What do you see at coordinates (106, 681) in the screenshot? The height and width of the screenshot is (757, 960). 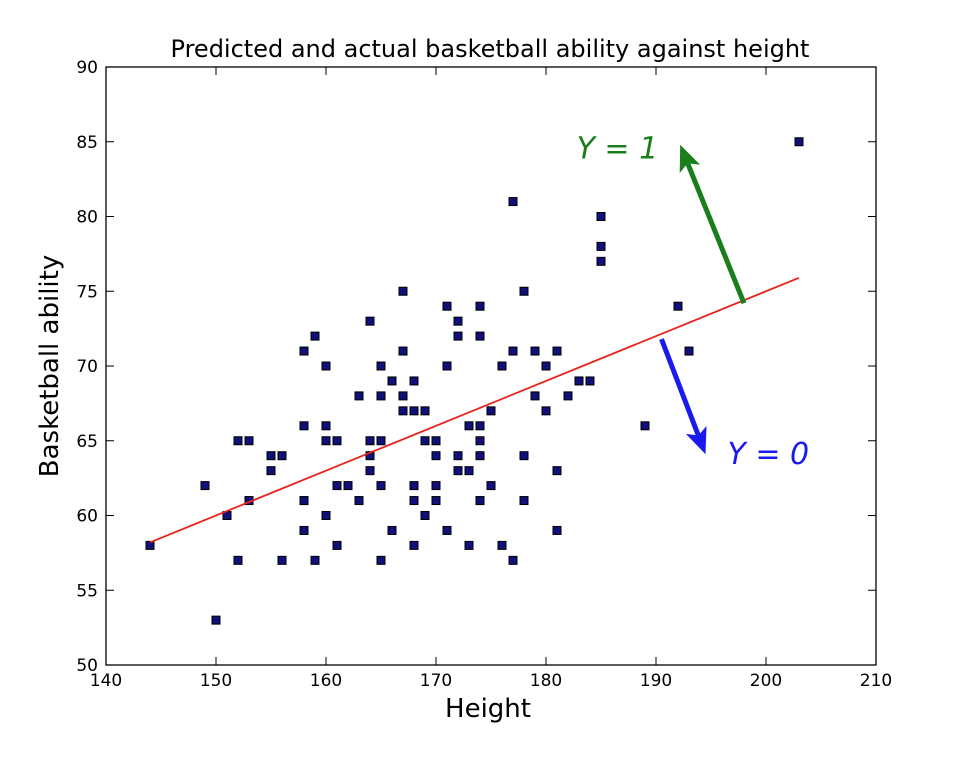 I see `x-tick-label: 140` at bounding box center [106, 681].